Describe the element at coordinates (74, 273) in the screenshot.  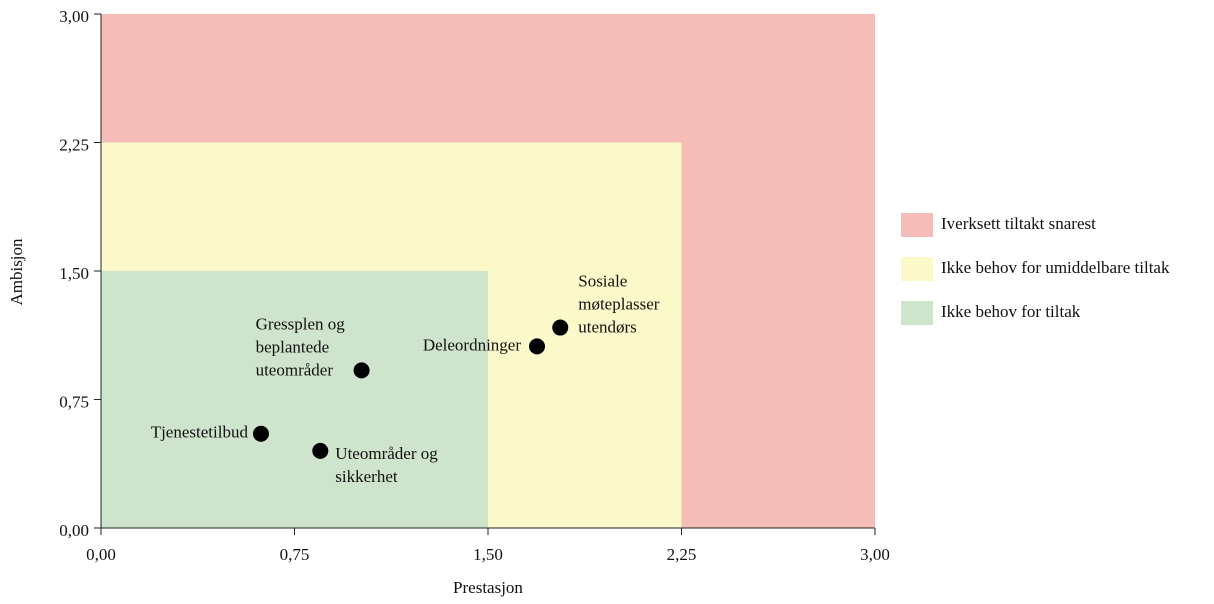
I see `y-tick-label: 1,50` at that location.